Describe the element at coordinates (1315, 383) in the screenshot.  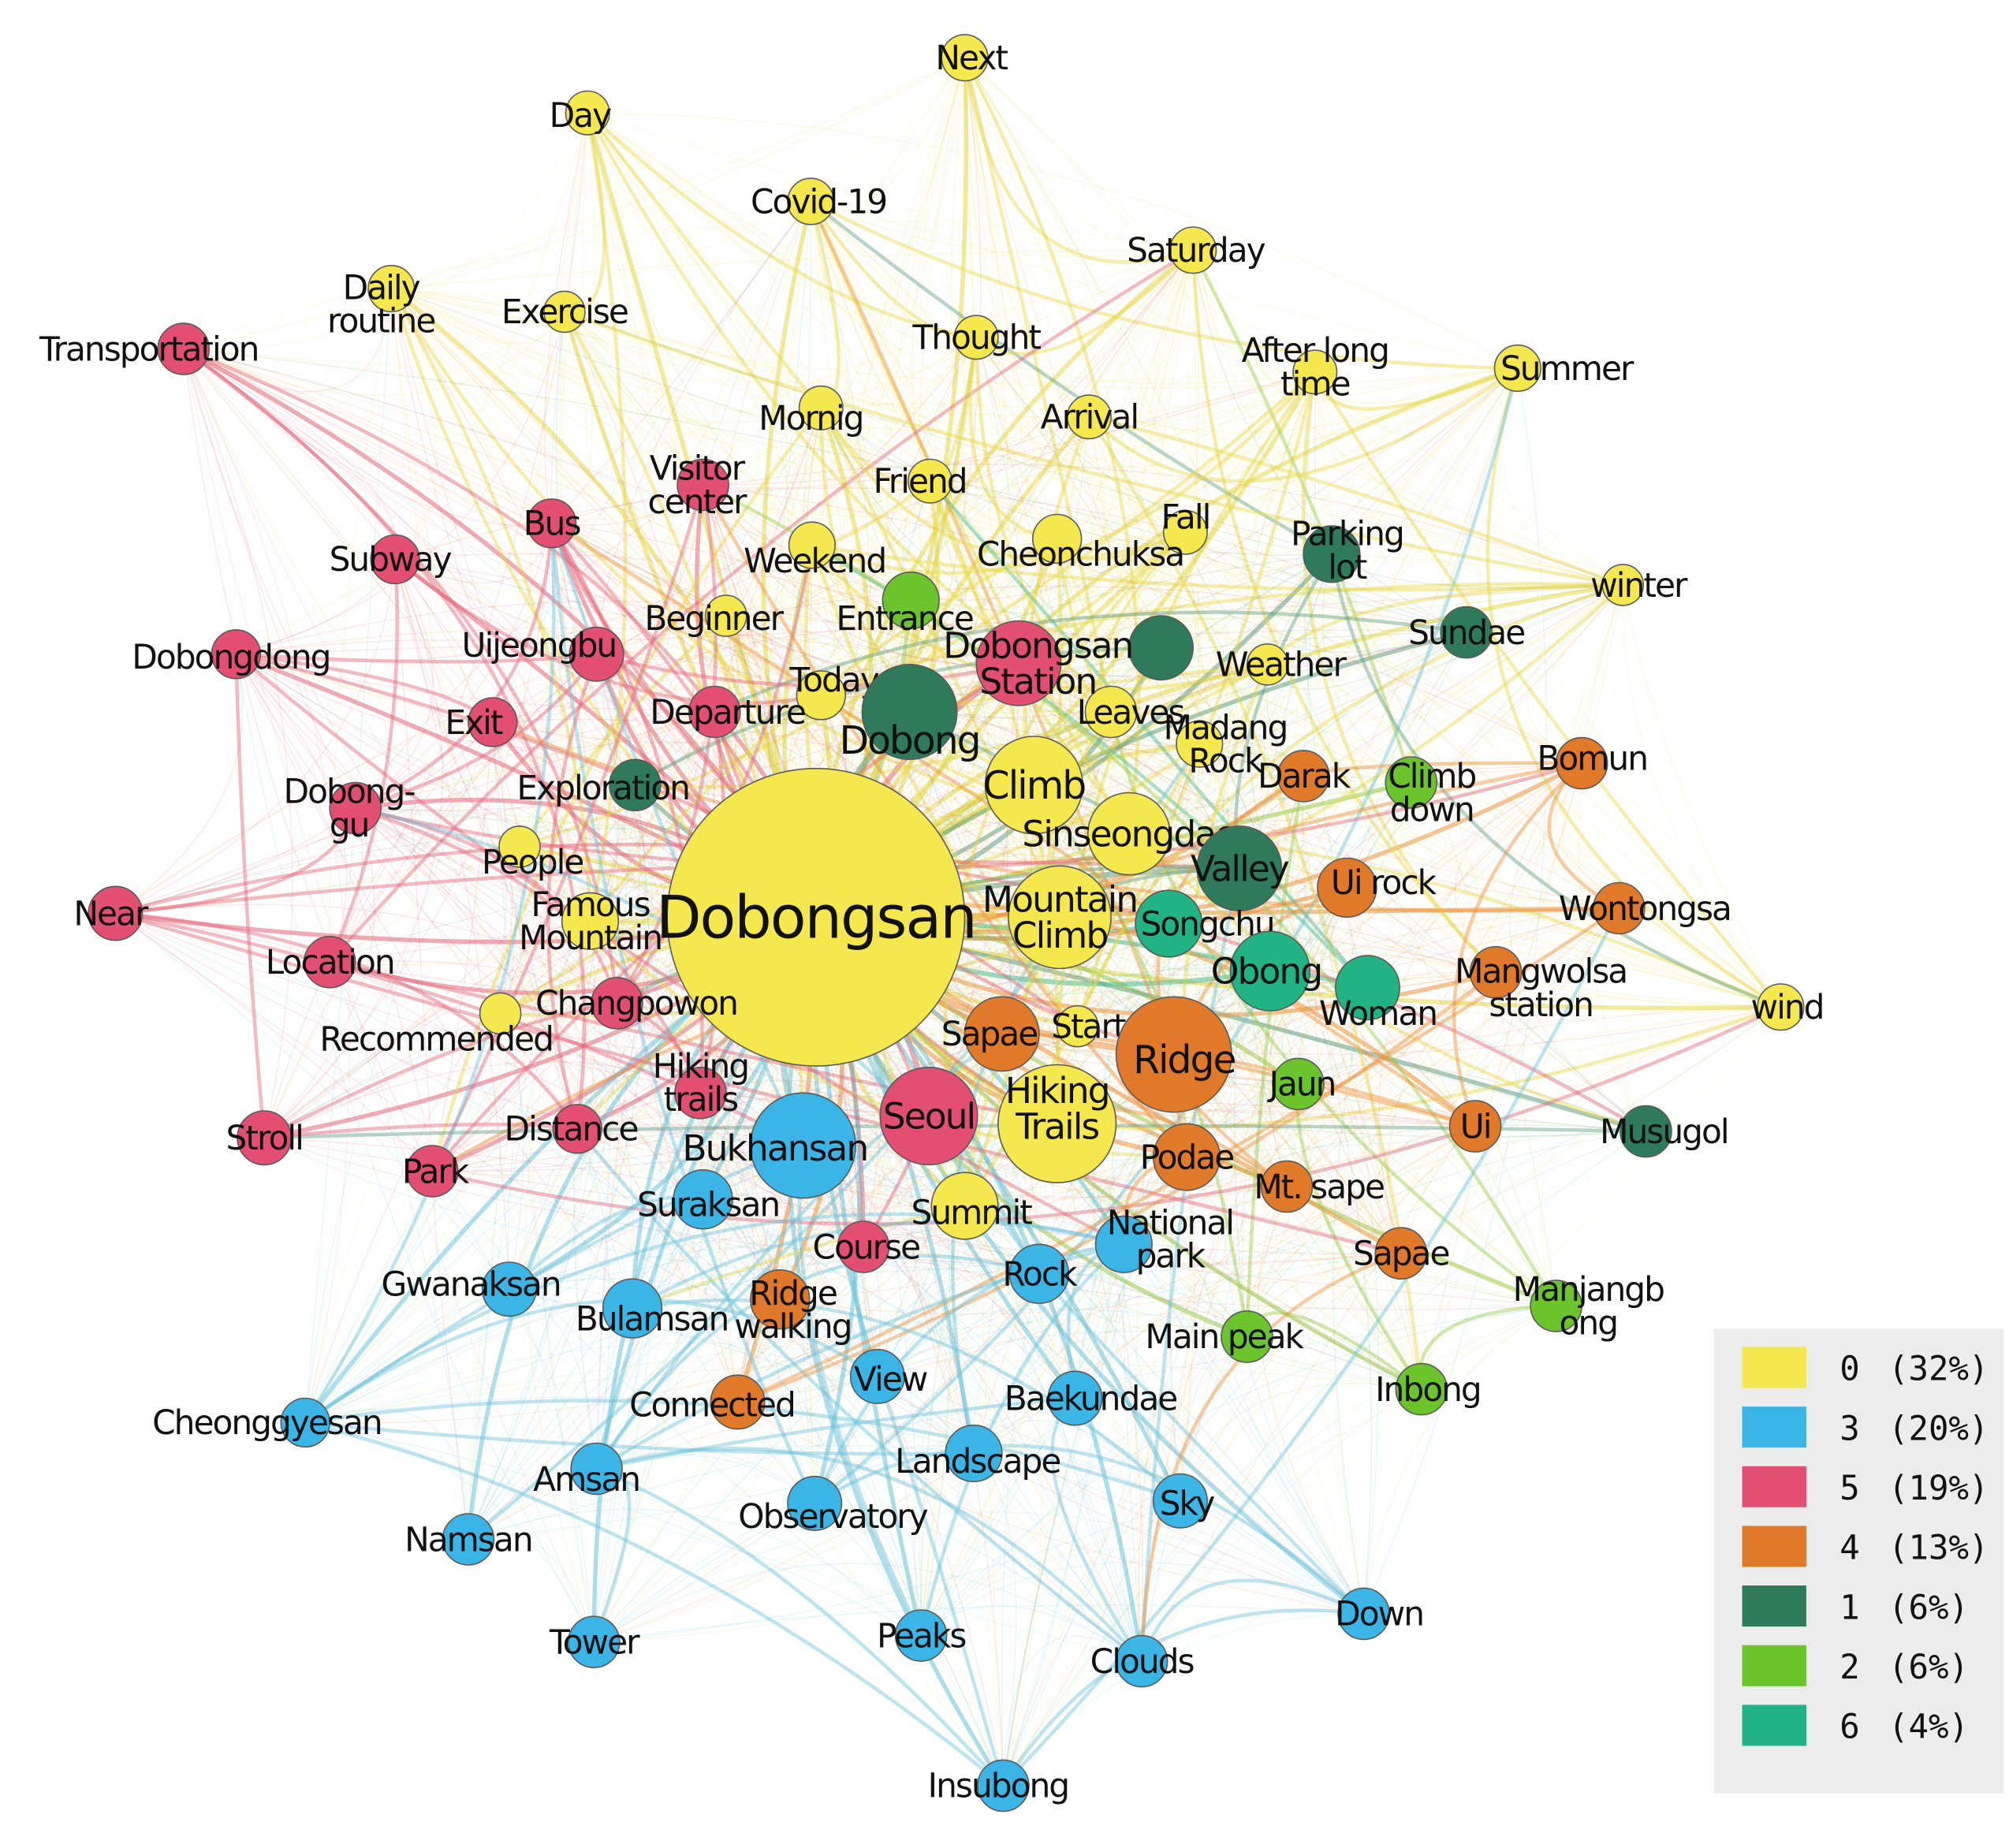
I see `node-label: time` at that location.